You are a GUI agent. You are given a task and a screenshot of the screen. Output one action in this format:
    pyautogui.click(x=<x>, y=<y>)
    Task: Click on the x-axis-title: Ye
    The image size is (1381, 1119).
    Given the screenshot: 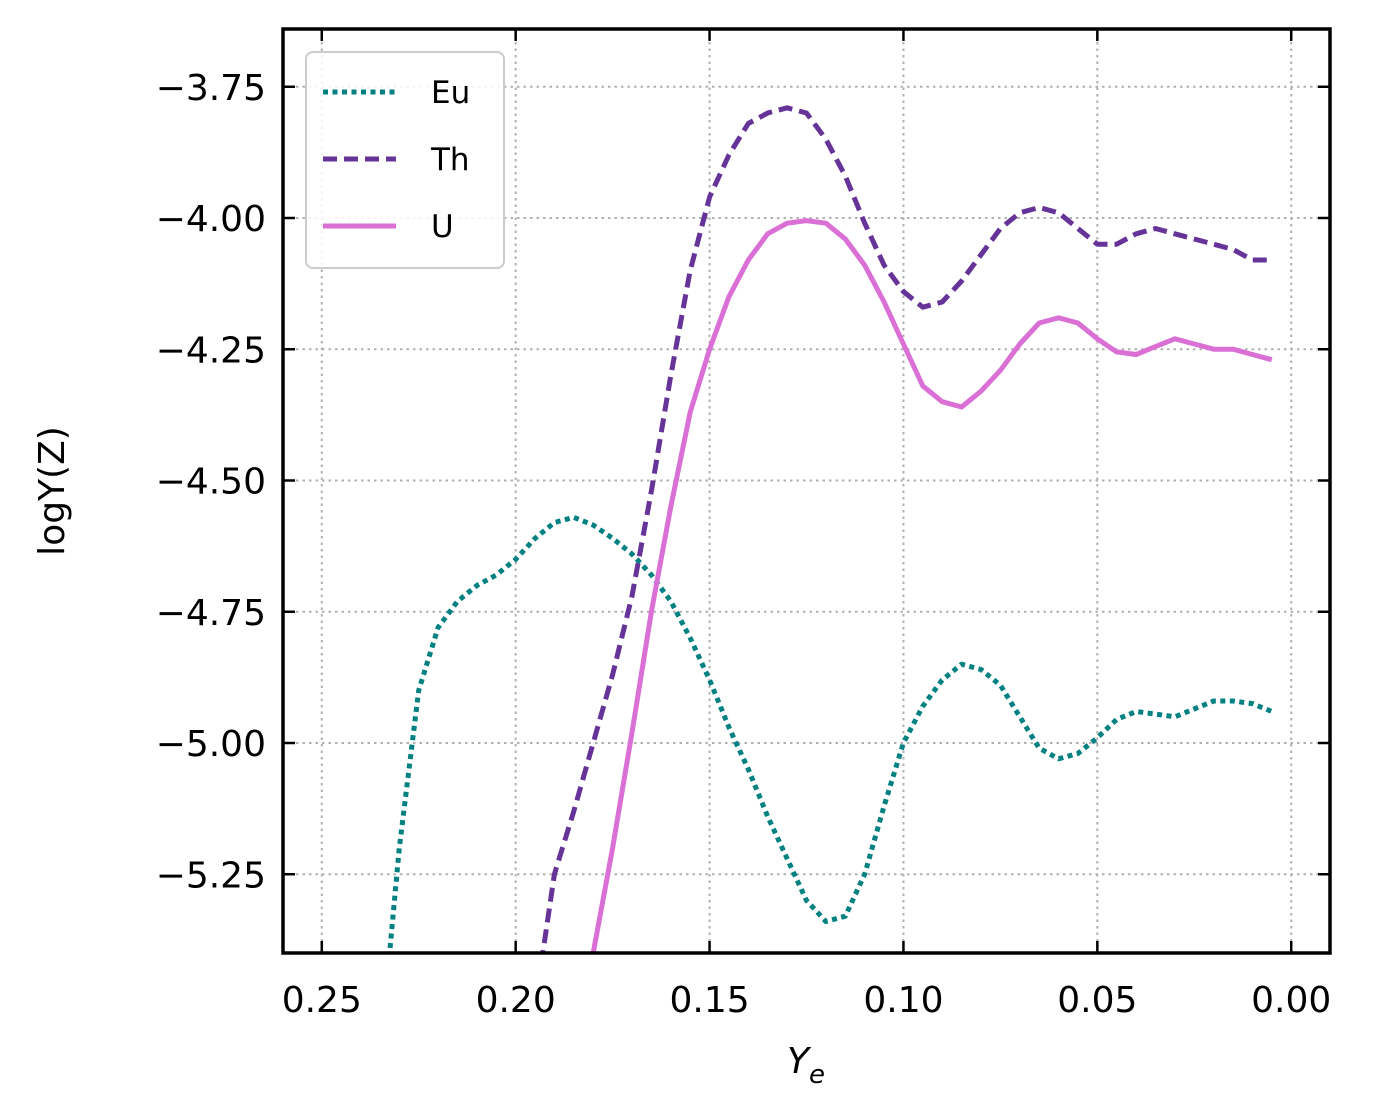 What is the action you would take?
    pyautogui.click(x=806, y=1065)
    